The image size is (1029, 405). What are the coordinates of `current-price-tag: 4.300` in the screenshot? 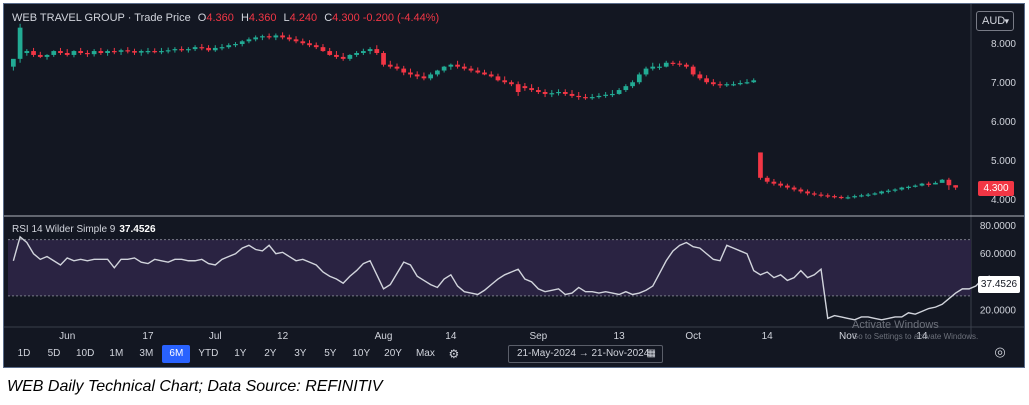 It's located at (996, 188).